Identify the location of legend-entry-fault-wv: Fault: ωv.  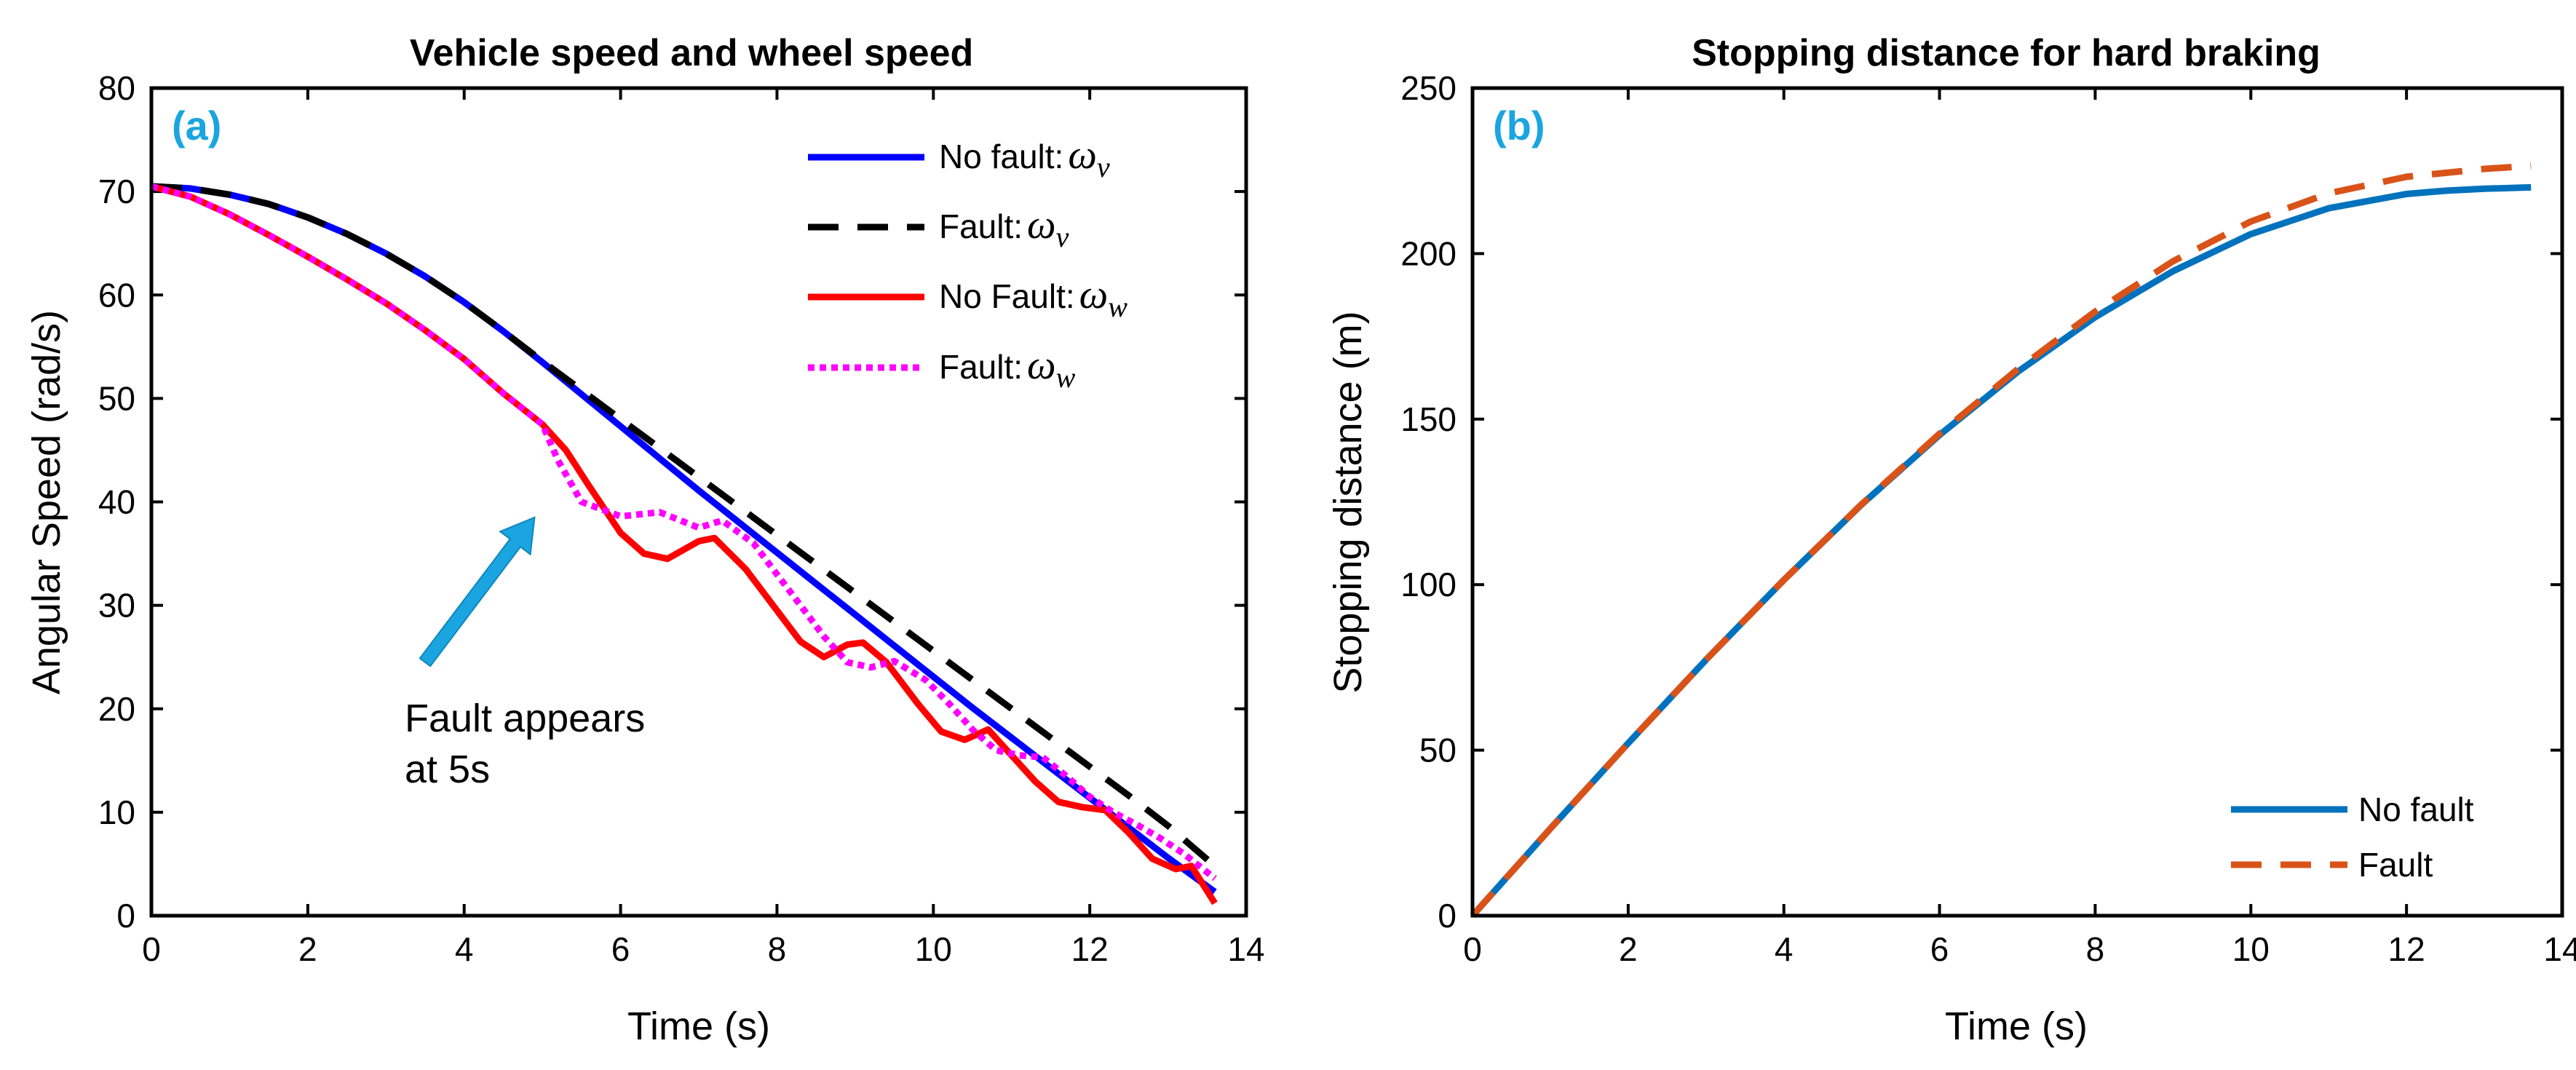
(1004, 228).